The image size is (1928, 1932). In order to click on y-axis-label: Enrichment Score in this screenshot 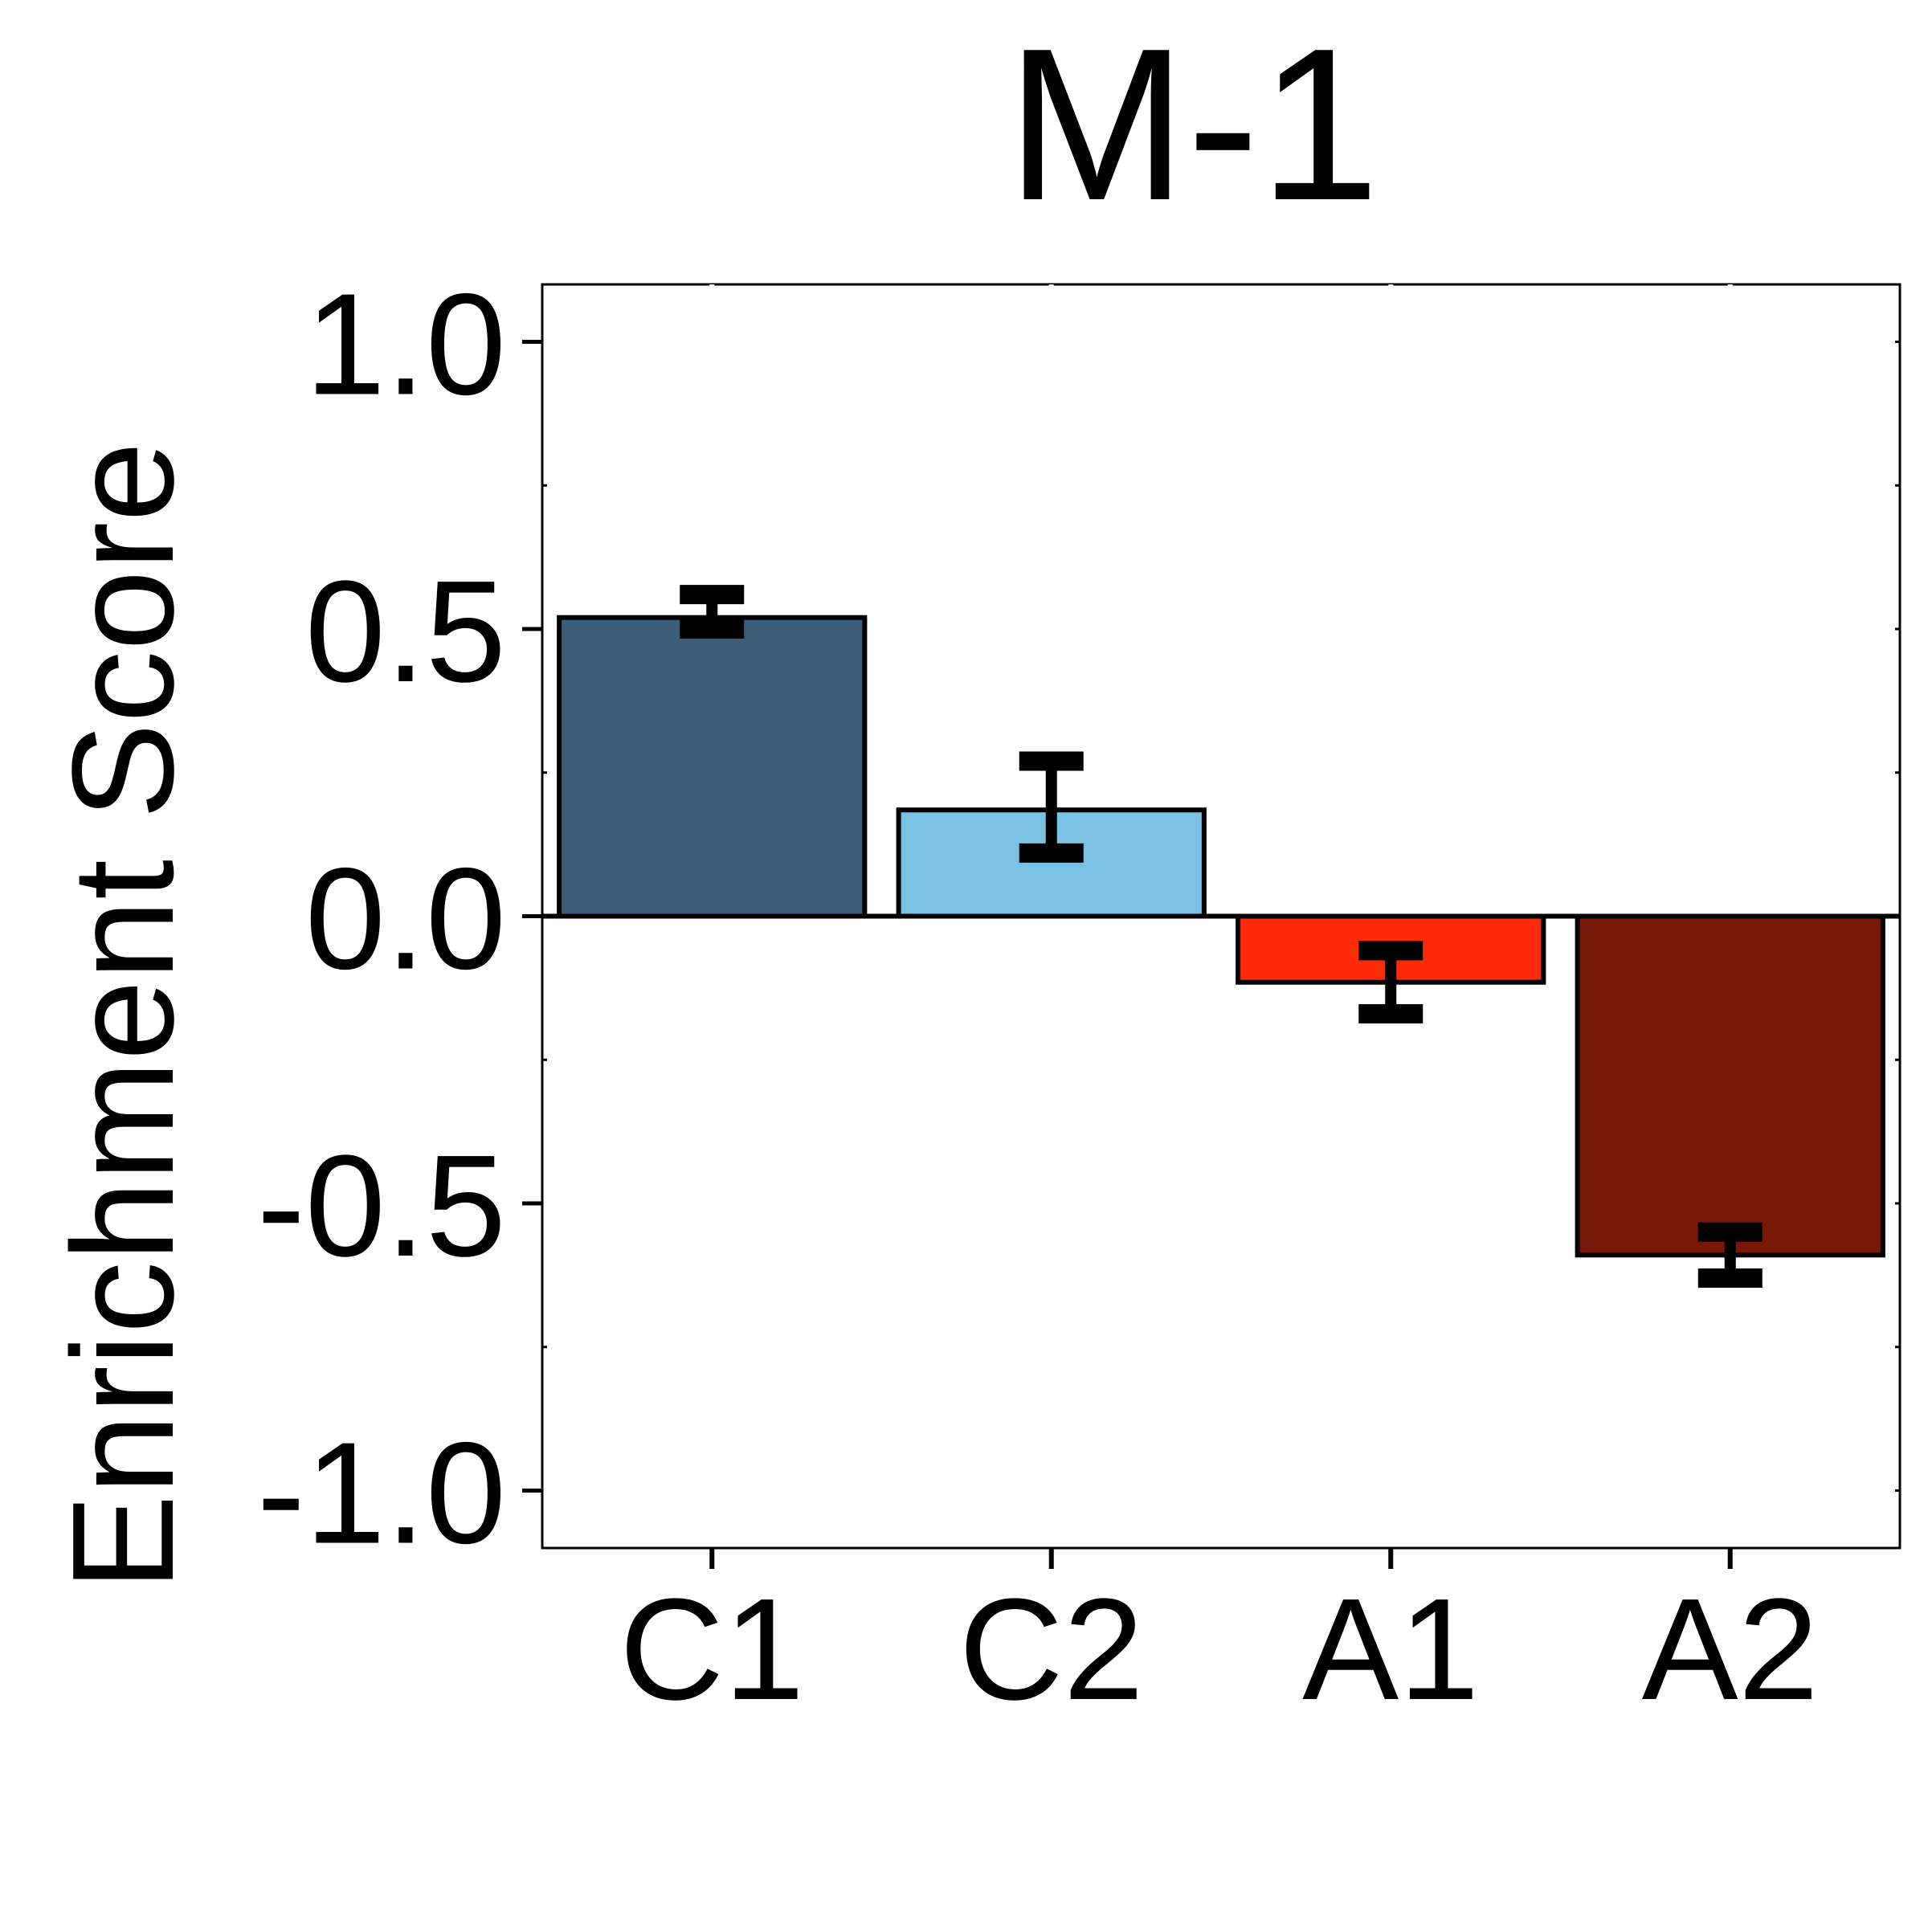, I will do `click(123, 1017)`.